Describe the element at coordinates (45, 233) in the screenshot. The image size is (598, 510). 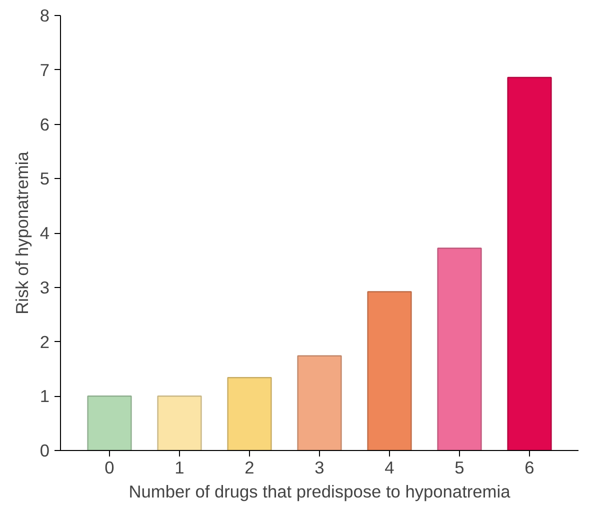
I see `y-tick-label: 4` at that location.